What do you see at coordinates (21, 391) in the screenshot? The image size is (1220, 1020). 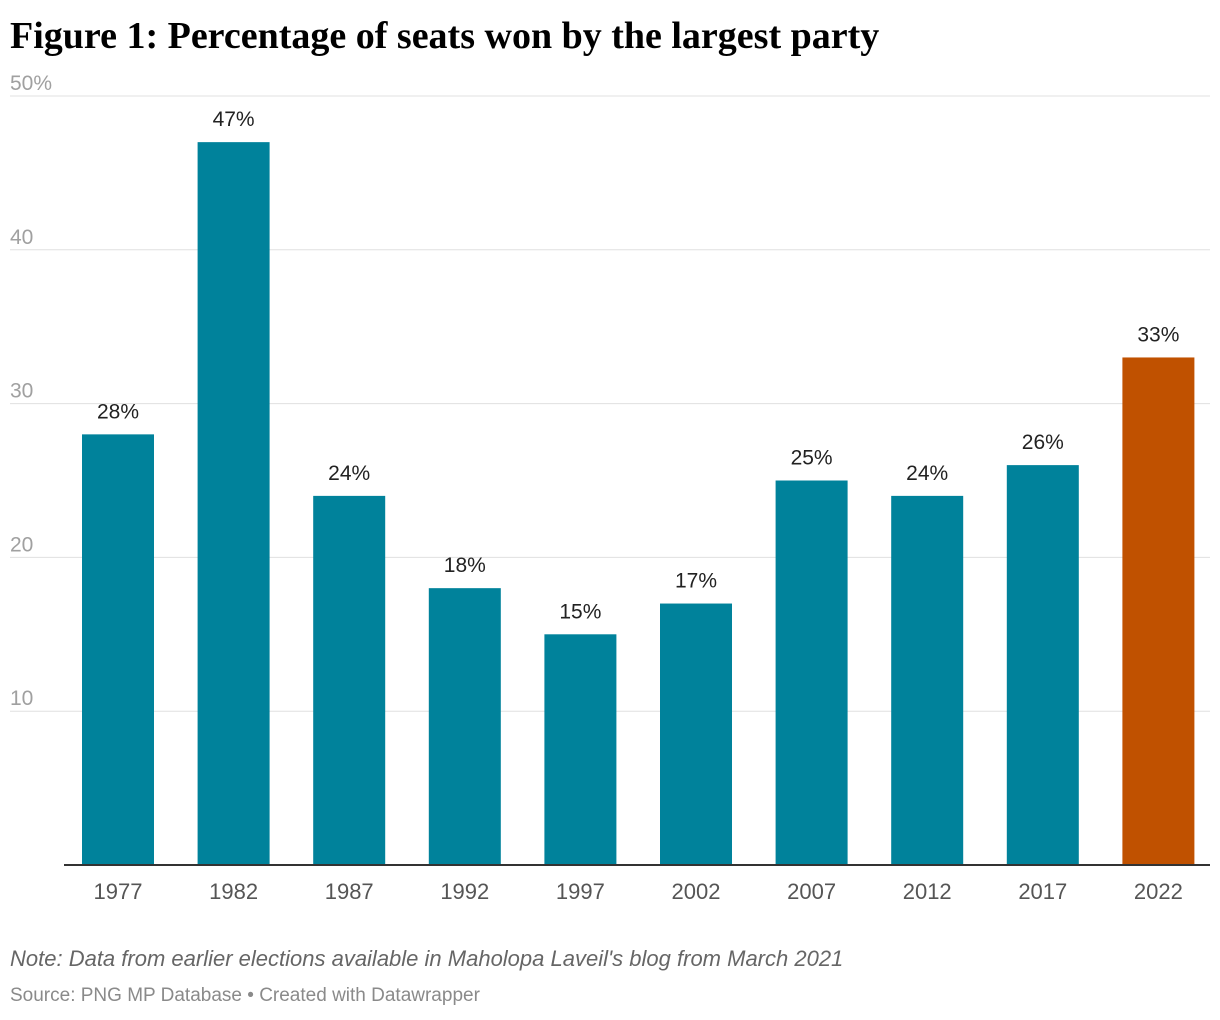 I see `y-tick-label: 30` at bounding box center [21, 391].